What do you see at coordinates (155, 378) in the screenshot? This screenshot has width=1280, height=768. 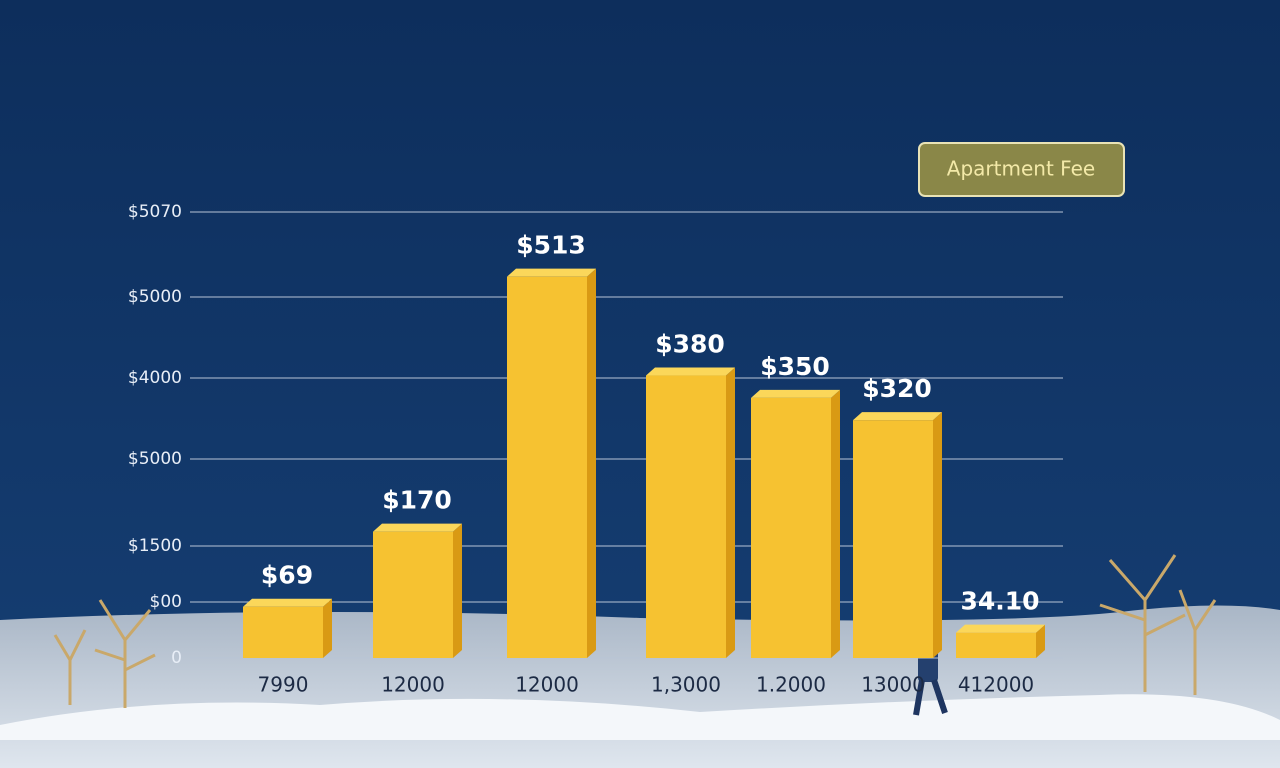 I see `y-axis-label: $4000` at bounding box center [155, 378].